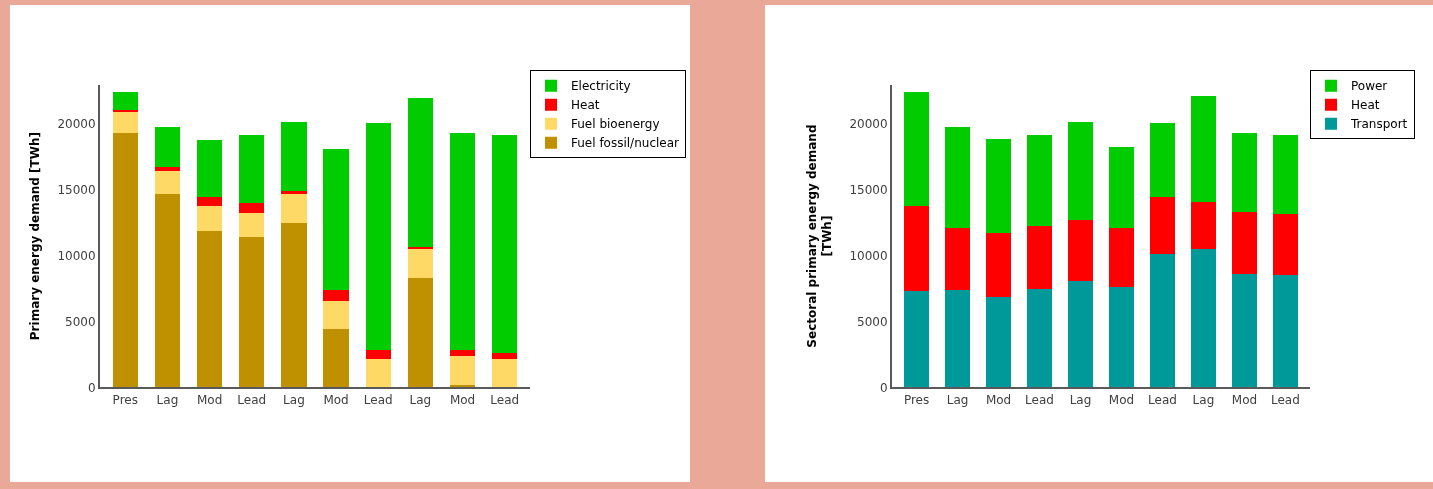  I want to click on y-axis-title: Sectoral primary energy demand [TWh], so click(819, 236).